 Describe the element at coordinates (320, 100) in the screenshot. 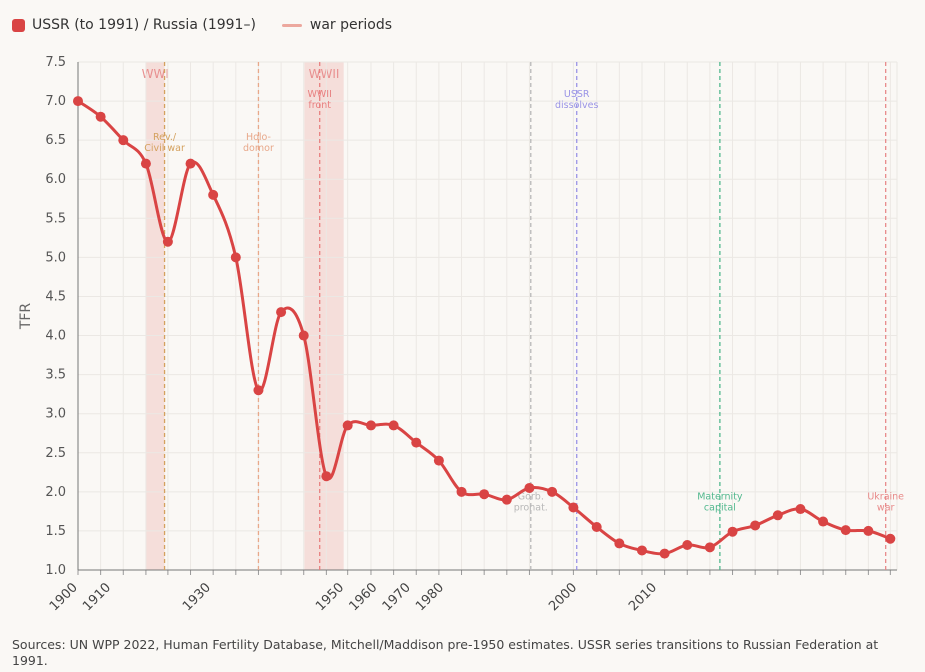

I see `event-label: WWII front` at that location.